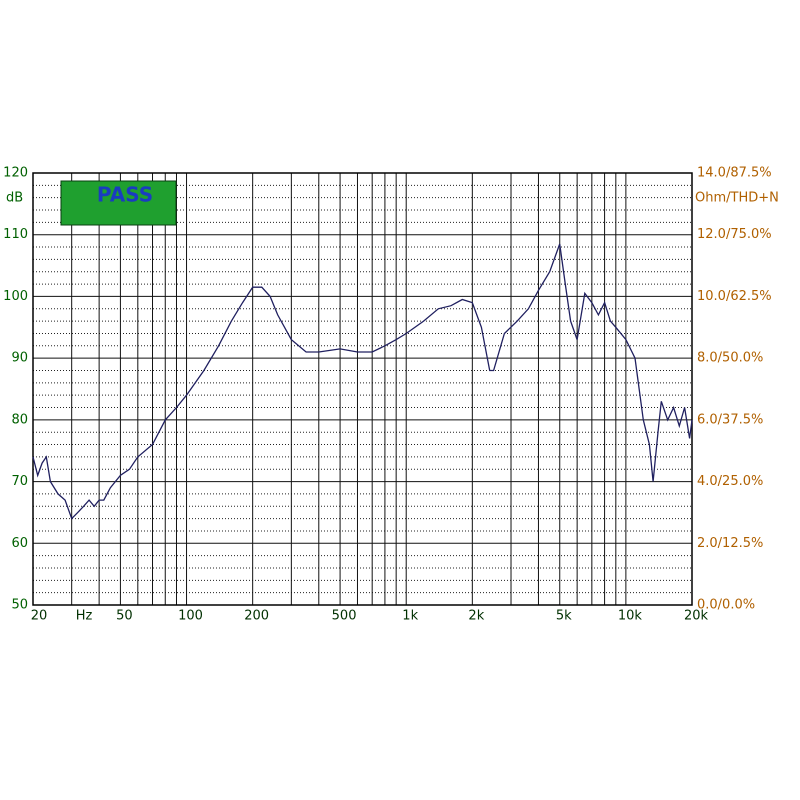  Describe the element at coordinates (730, 358) in the screenshot. I see `y2-tick-label: 8.0/50.0%` at that location.